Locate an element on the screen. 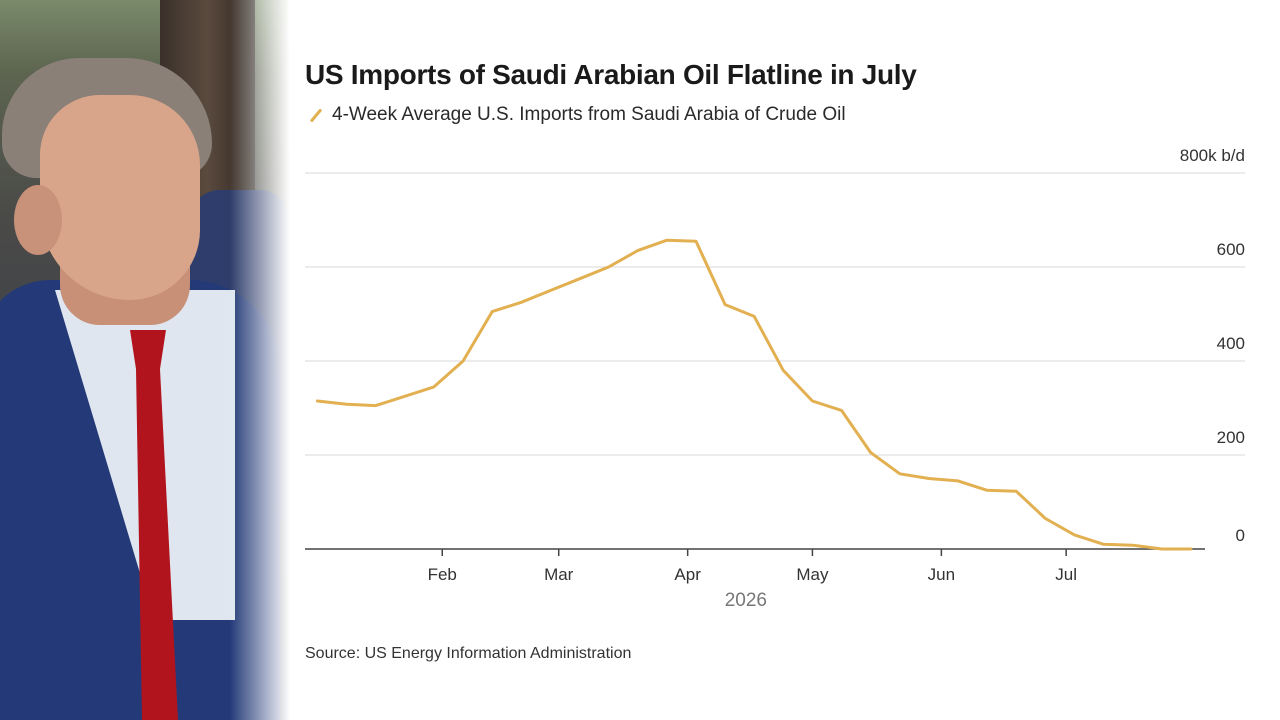 Image resolution: width=1280 pixels, height=720 pixels. ear is located at coordinates (38, 220).